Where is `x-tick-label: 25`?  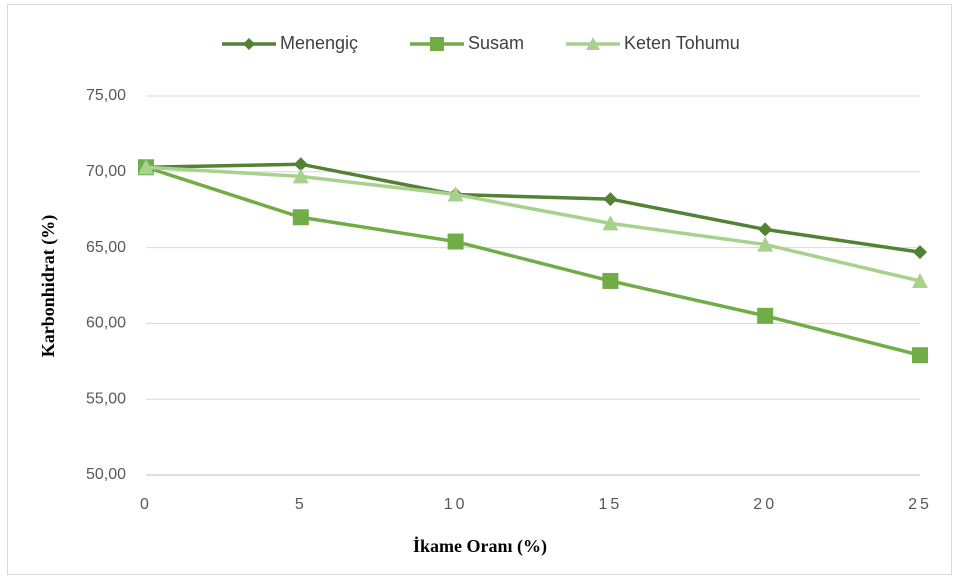
x-tick-label: 25 is located at coordinates (920, 504).